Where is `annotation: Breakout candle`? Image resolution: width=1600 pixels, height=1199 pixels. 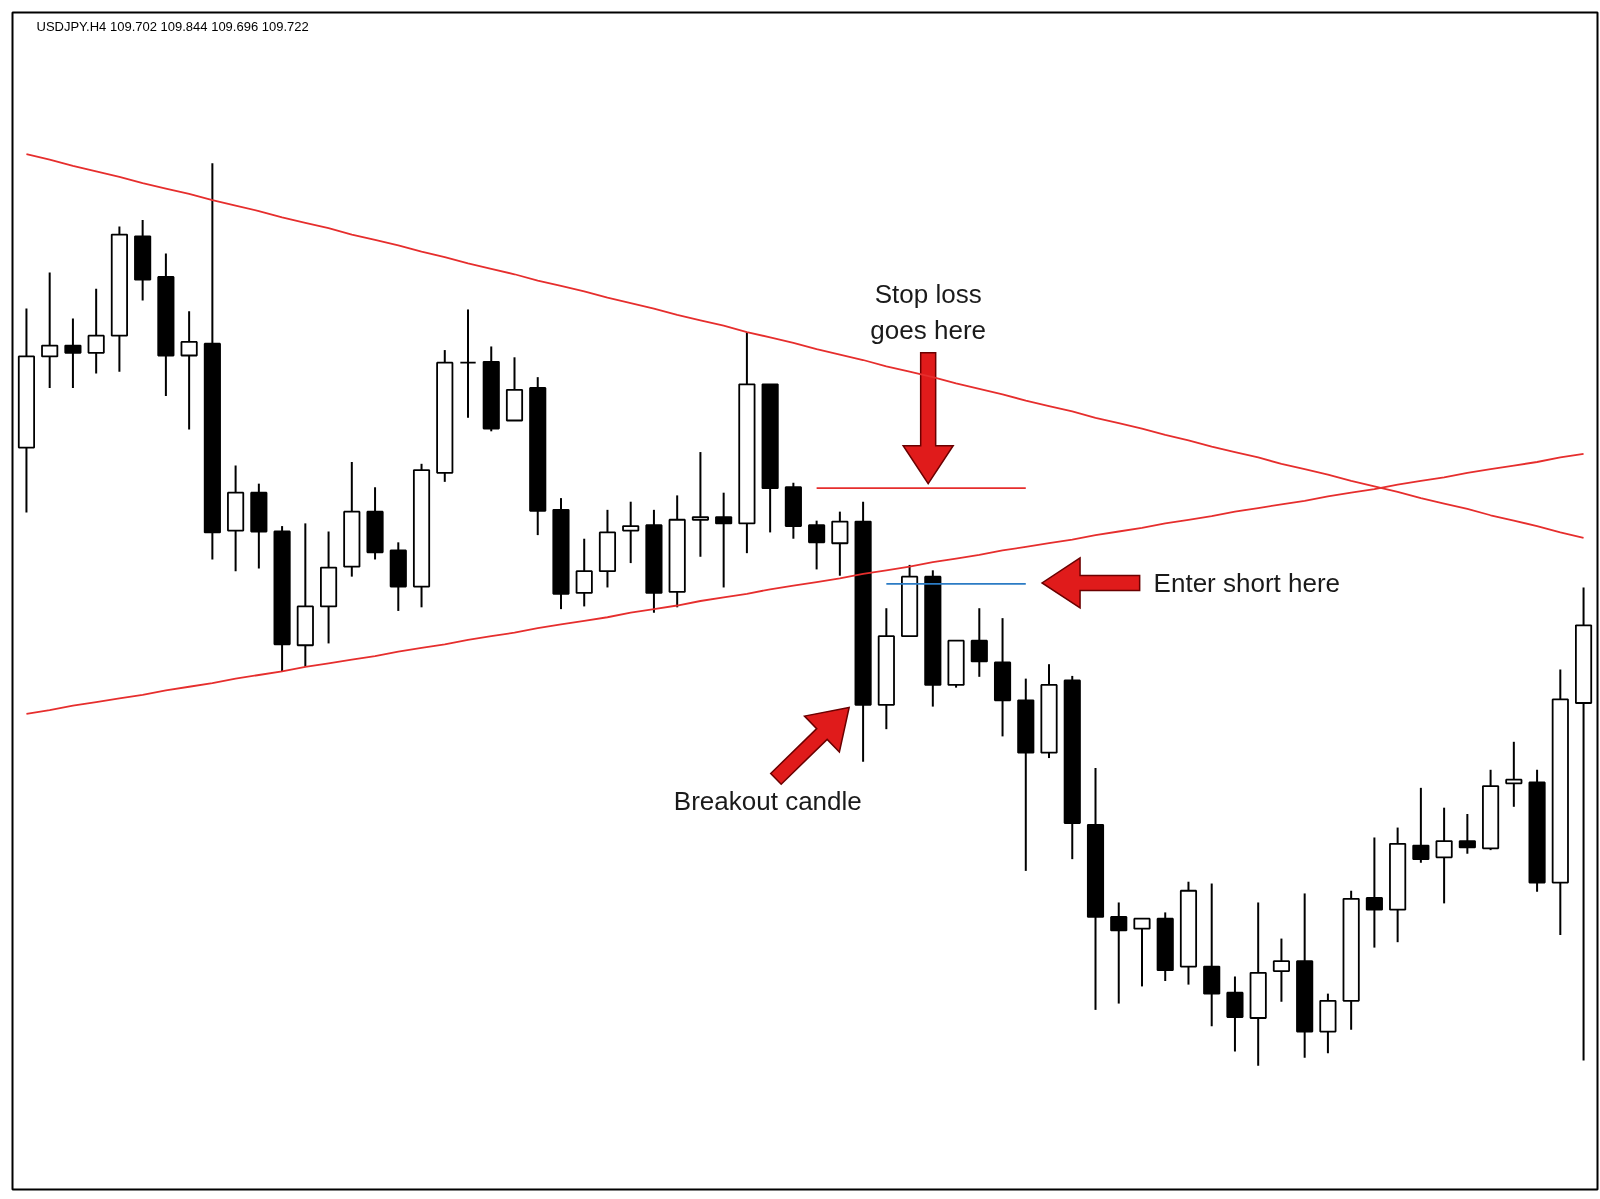 annotation: Breakout candle is located at coordinates (767, 801).